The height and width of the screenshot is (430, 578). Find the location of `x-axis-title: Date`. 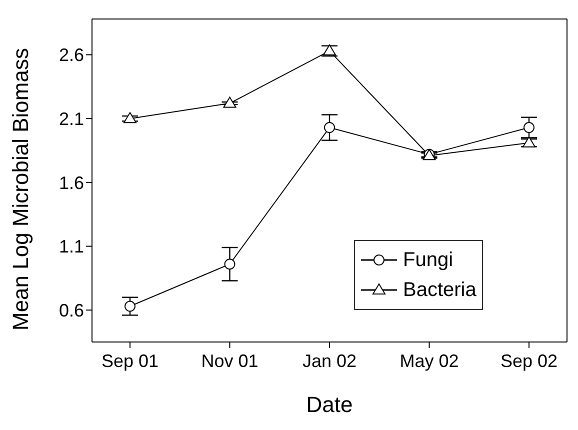

x-axis-title: Date is located at coordinates (329, 404).